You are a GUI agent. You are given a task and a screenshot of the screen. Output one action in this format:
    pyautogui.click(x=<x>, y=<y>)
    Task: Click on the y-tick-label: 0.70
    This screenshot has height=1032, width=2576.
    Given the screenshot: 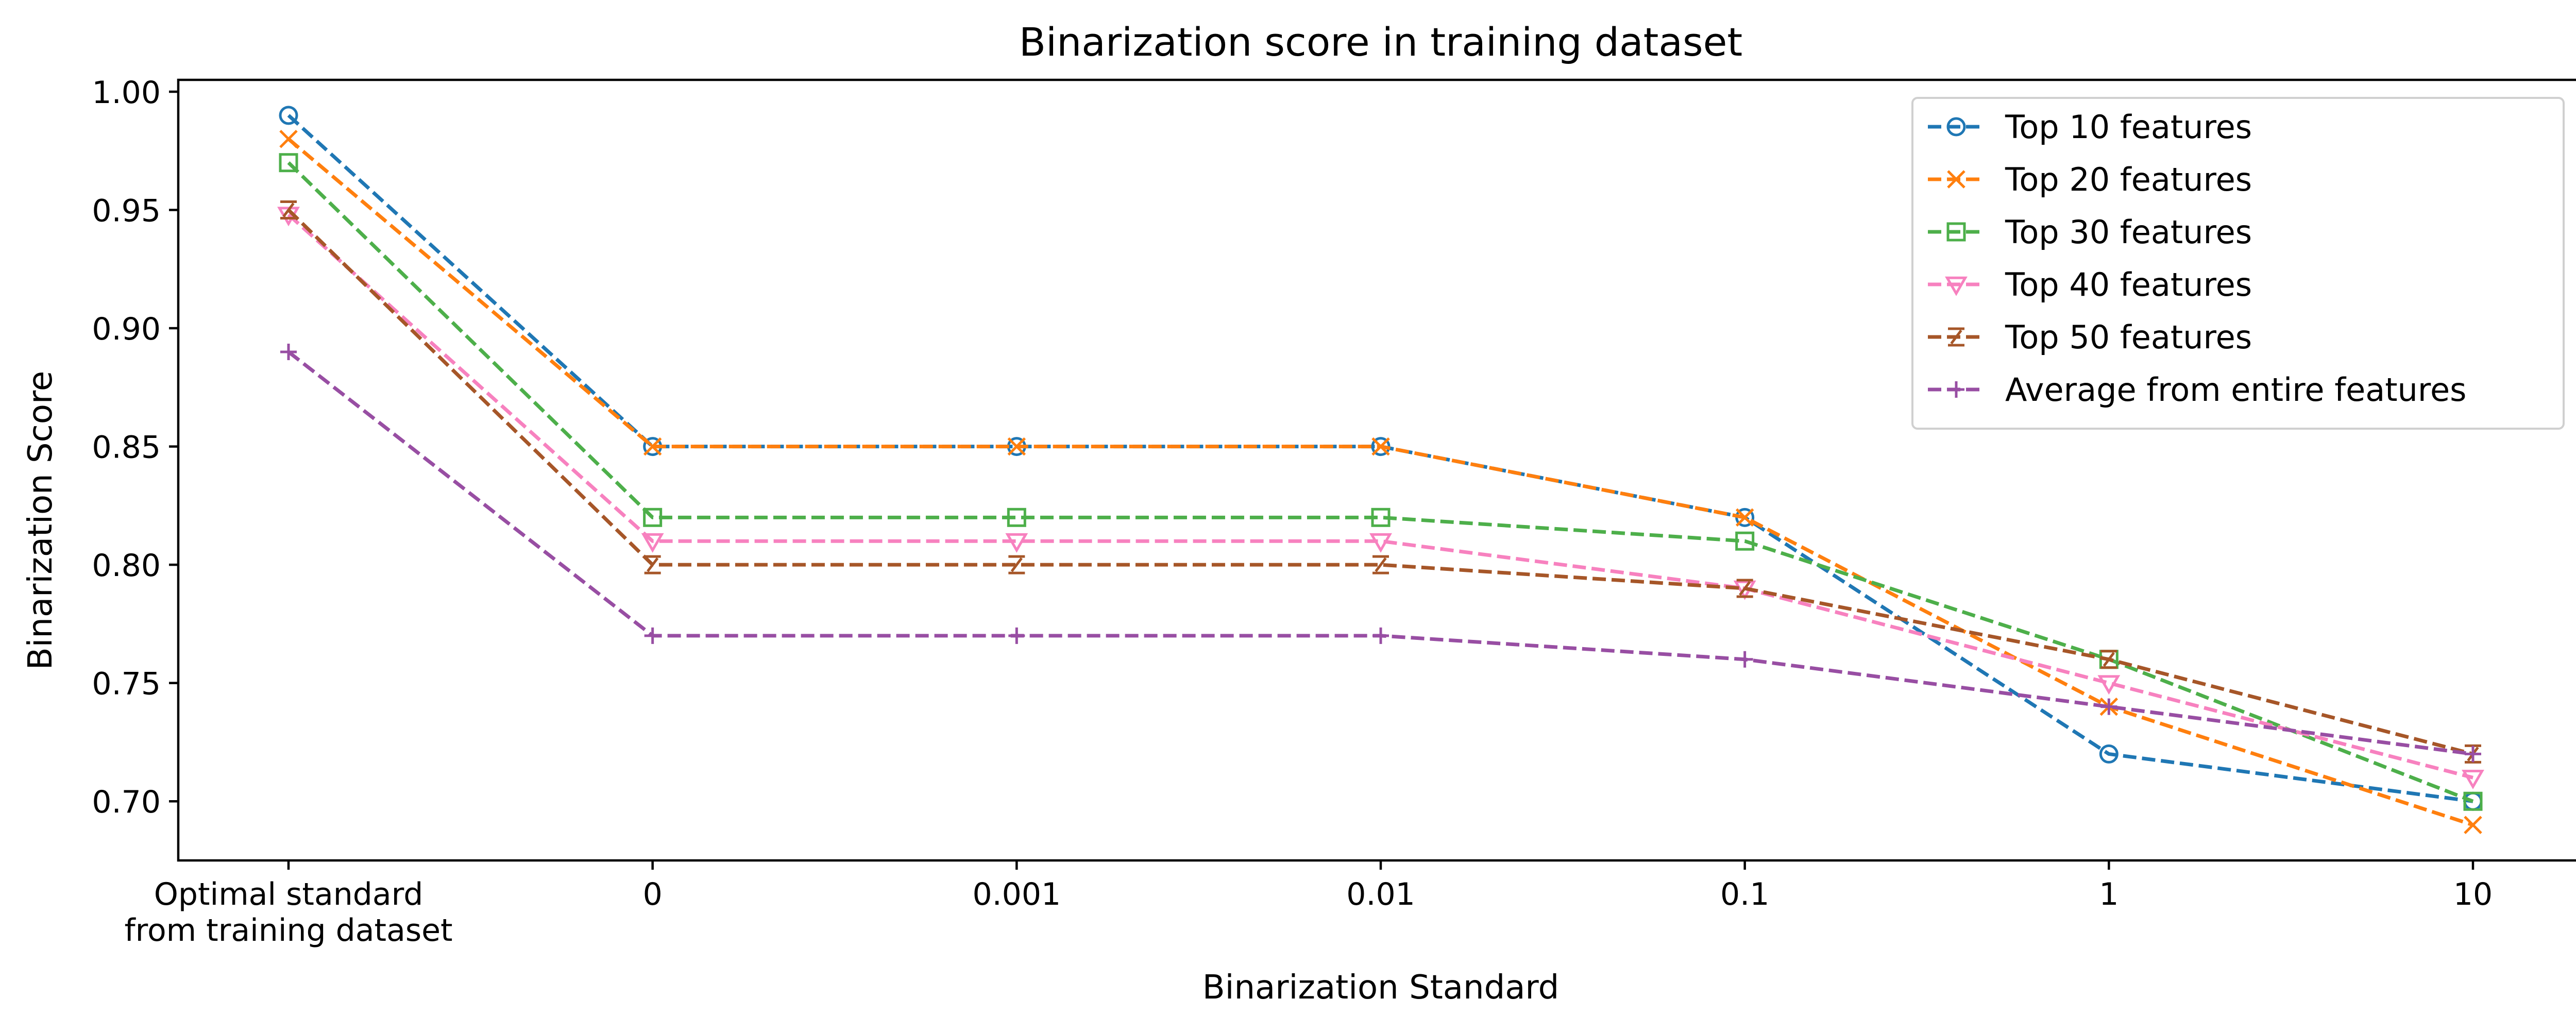 What is the action you would take?
    pyautogui.click(x=127, y=802)
    